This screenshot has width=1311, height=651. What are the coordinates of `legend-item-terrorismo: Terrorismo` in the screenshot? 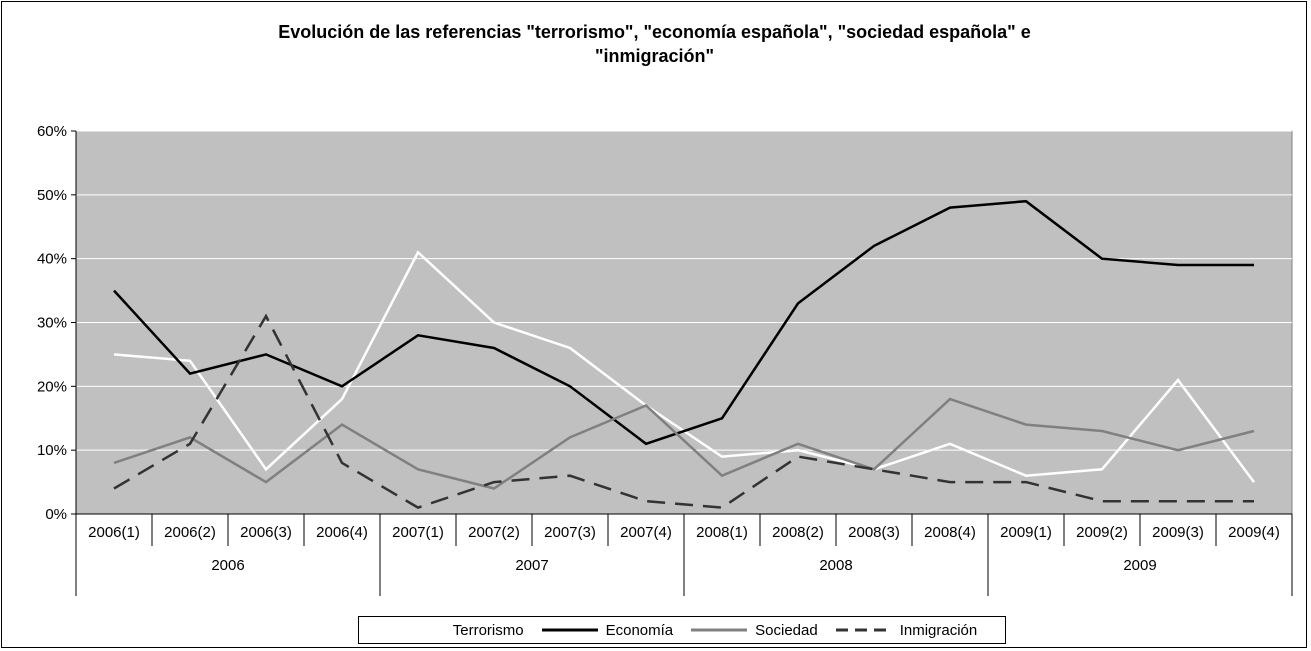 It's located at (455, 630).